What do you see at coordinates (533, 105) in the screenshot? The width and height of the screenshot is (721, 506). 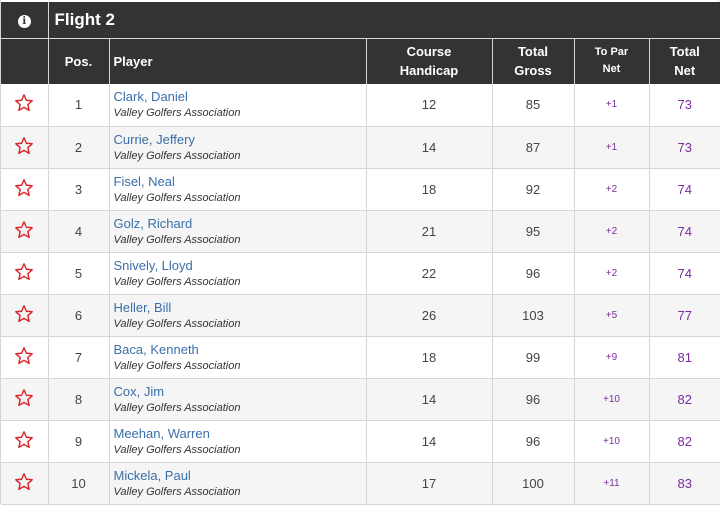 I see `total-gross-cell: 85` at bounding box center [533, 105].